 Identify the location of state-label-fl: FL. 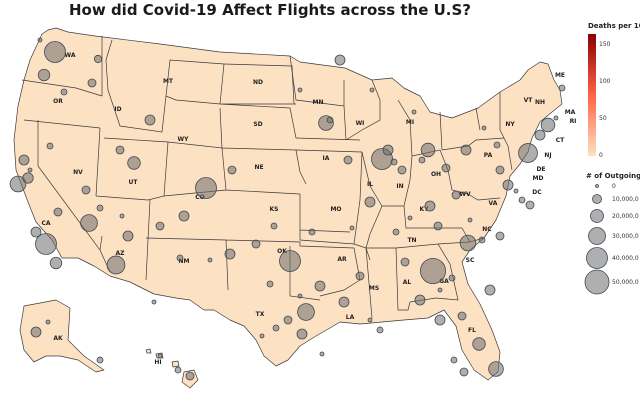
(472, 330).